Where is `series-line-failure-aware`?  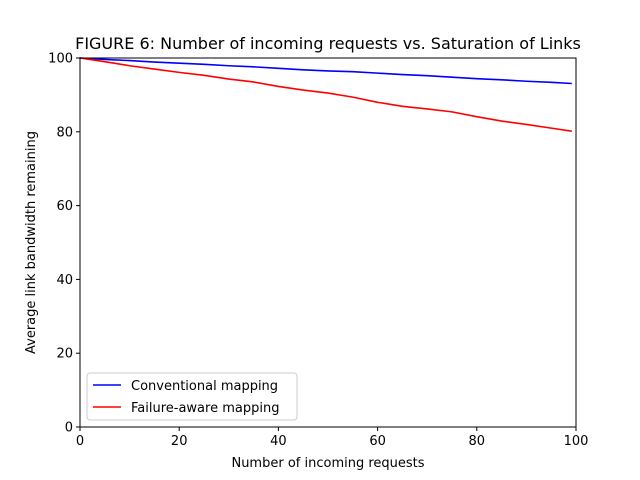
series-line-failure-aware is located at coordinates (325, 94).